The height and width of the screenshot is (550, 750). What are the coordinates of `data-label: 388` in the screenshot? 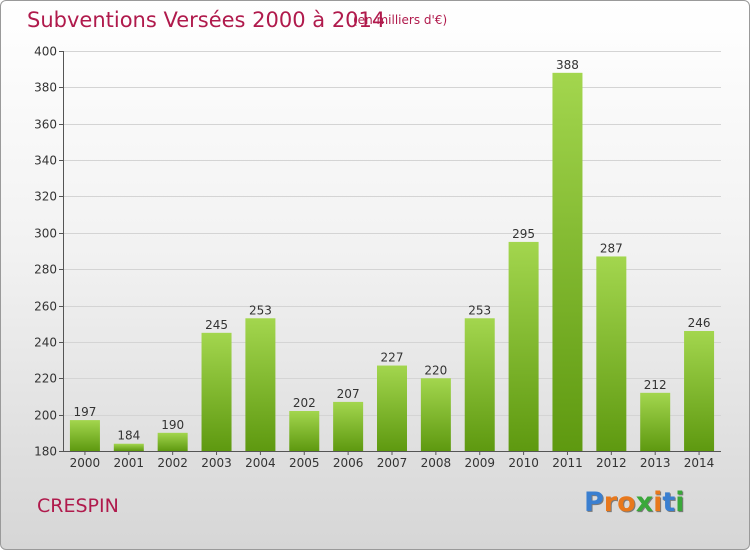 It's located at (567, 65).